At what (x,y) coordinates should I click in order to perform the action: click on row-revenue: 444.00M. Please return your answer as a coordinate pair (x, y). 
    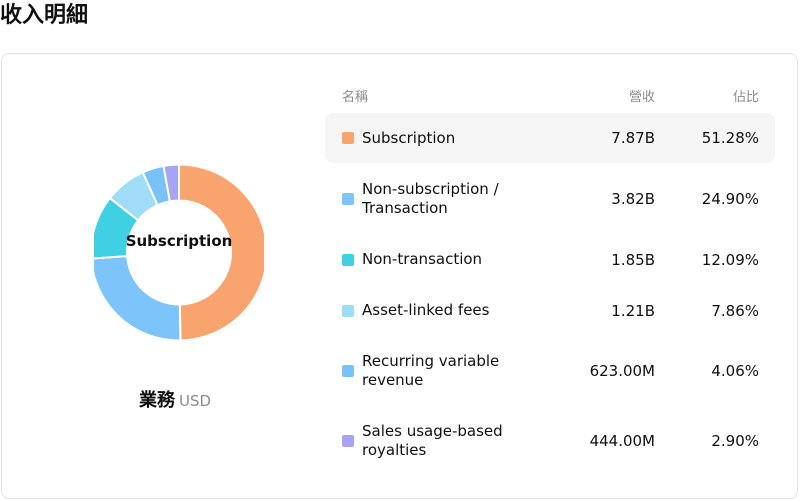
    Looking at the image, I should click on (622, 441).